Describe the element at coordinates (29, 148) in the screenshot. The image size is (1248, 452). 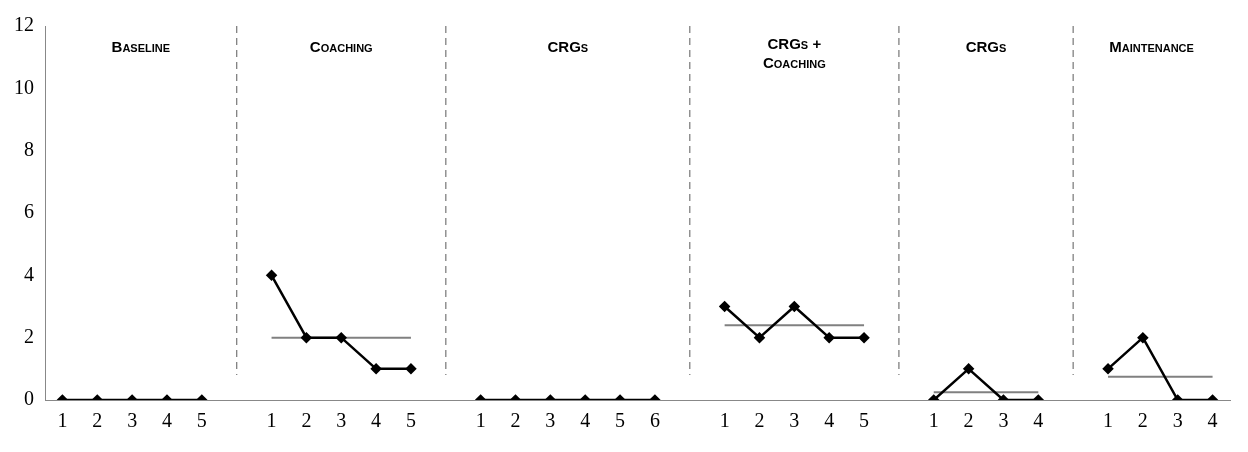
I see `y-tick-label: 8` at that location.